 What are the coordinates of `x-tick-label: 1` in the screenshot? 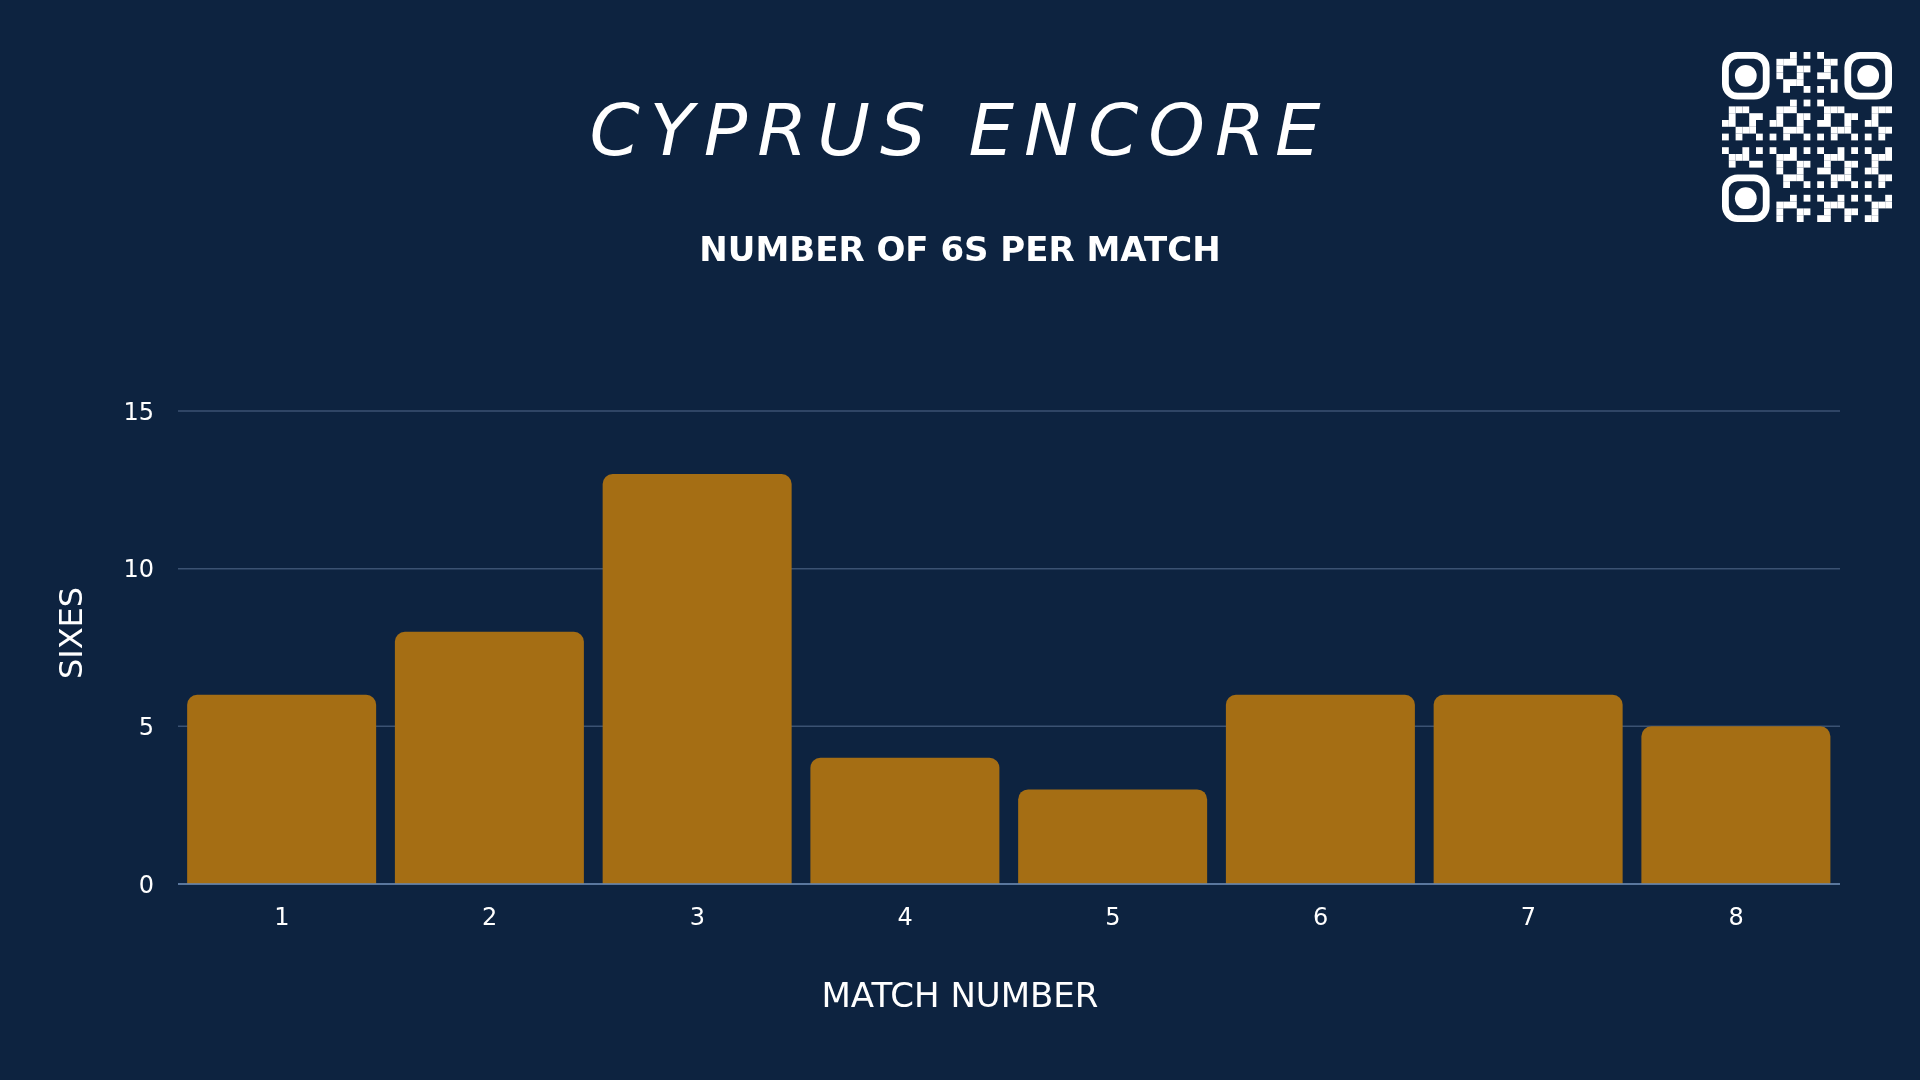 It's located at (282, 917).